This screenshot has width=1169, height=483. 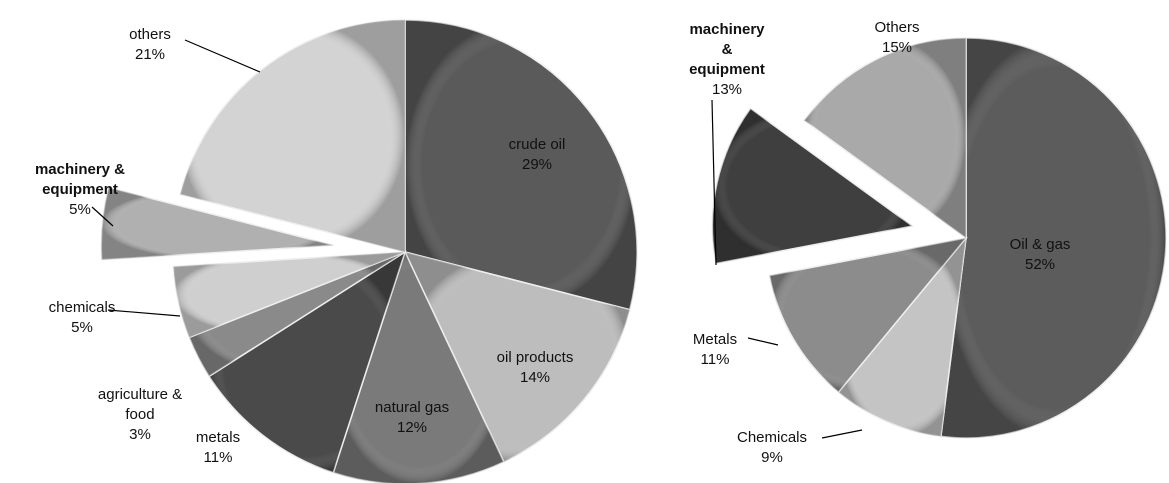 I want to click on category-label: Metals, so click(x=715, y=339).